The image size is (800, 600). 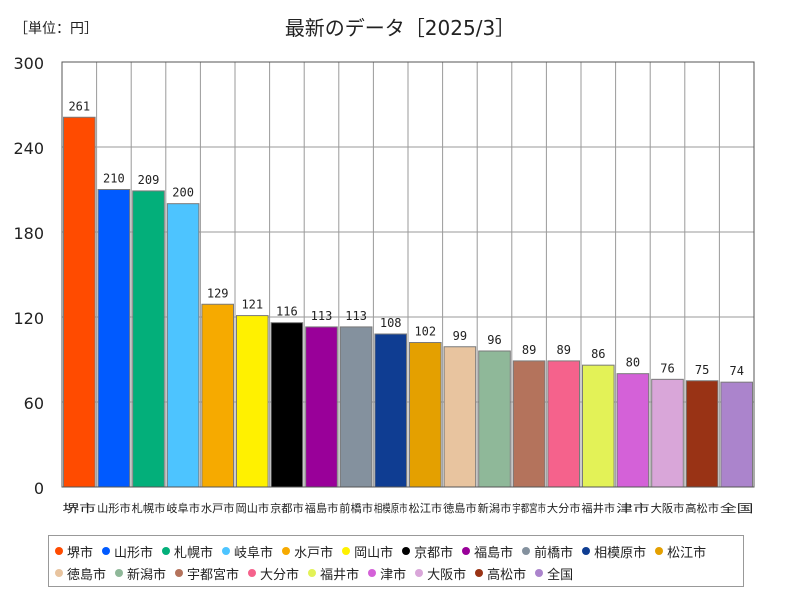 What do you see at coordinates (554, 553) in the screenshot?
I see `legend-label: 前橋市` at bounding box center [554, 553].